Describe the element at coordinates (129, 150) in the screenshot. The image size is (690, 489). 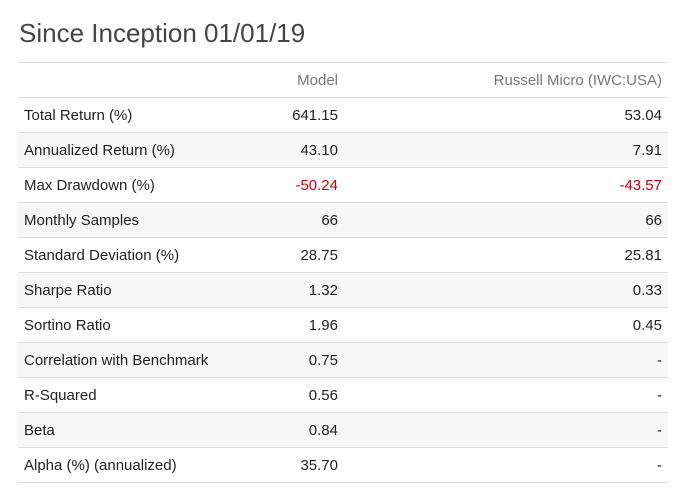
I see `row-label: Annualized Return (%)` at that location.